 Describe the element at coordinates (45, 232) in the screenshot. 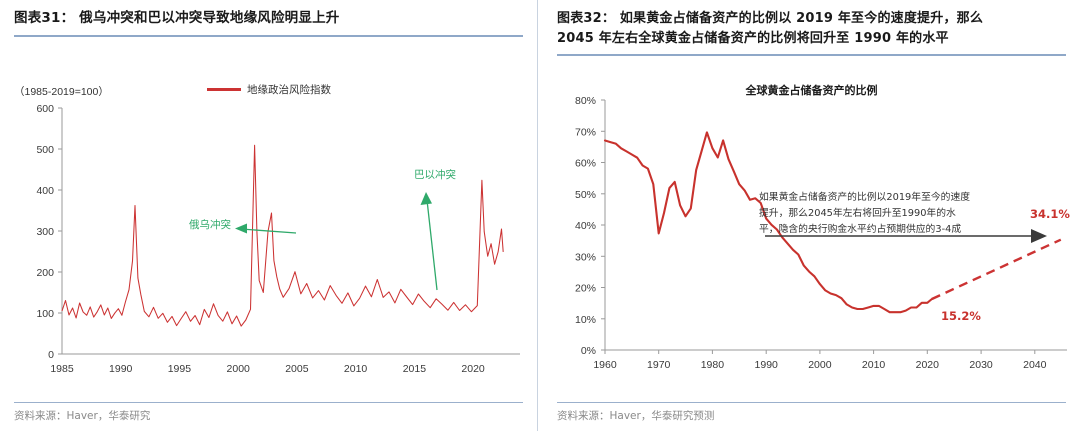

I see `svg-text: 300` at that location.